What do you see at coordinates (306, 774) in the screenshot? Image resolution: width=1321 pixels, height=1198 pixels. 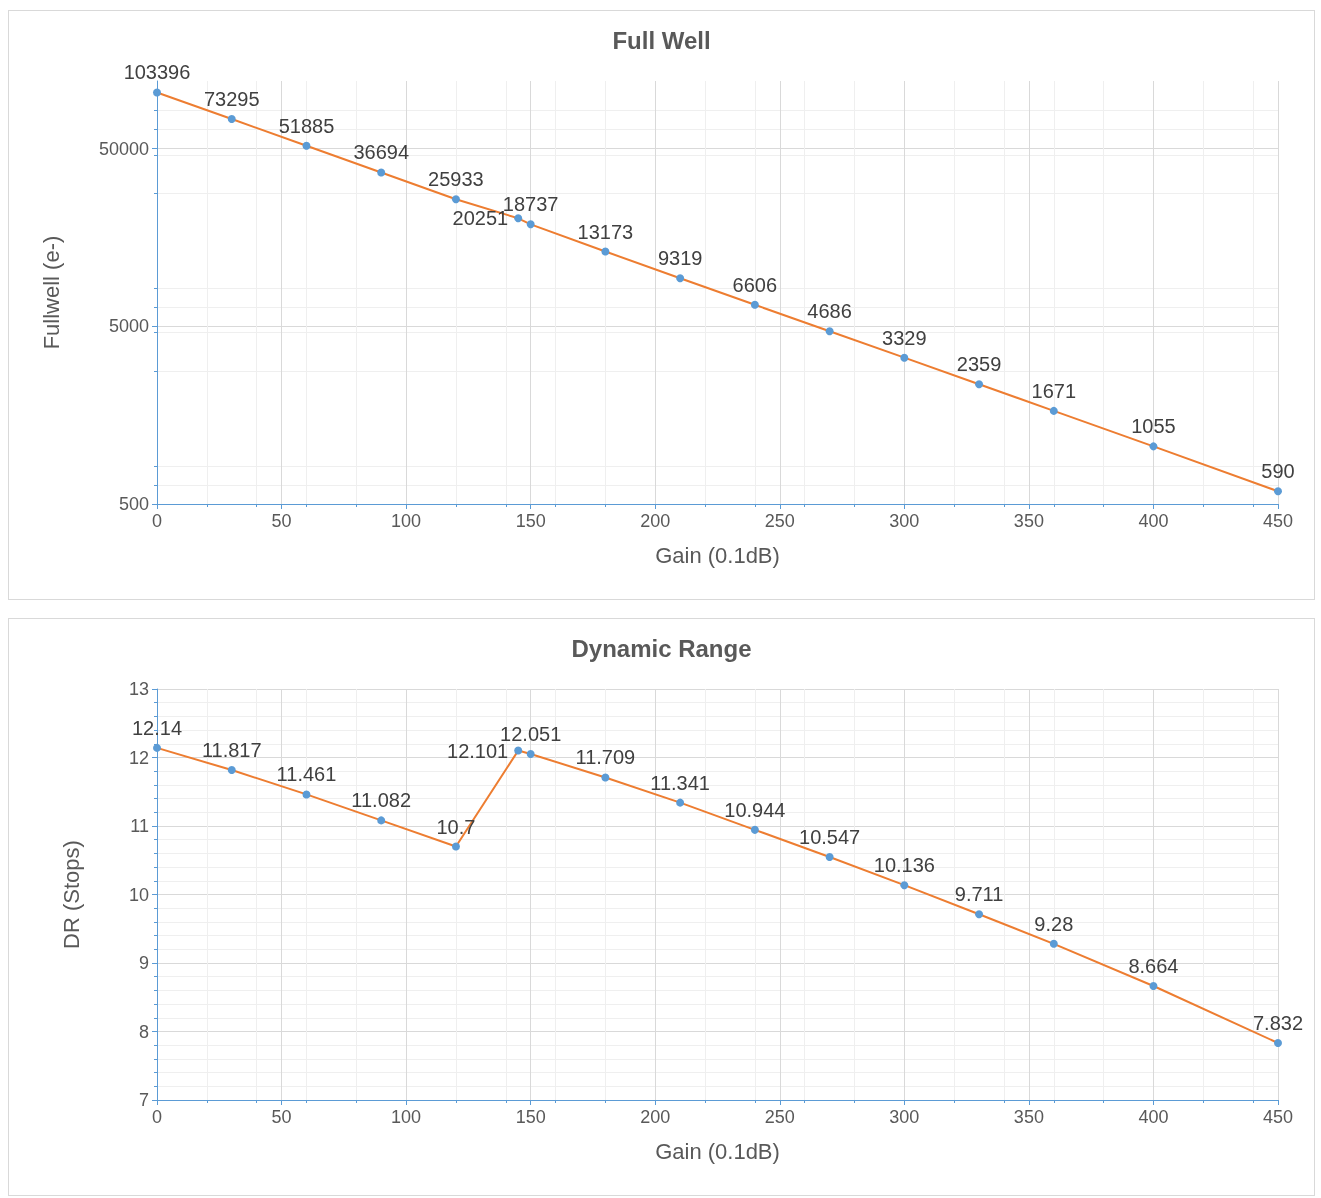 I see `data-label: 11.461` at bounding box center [306, 774].